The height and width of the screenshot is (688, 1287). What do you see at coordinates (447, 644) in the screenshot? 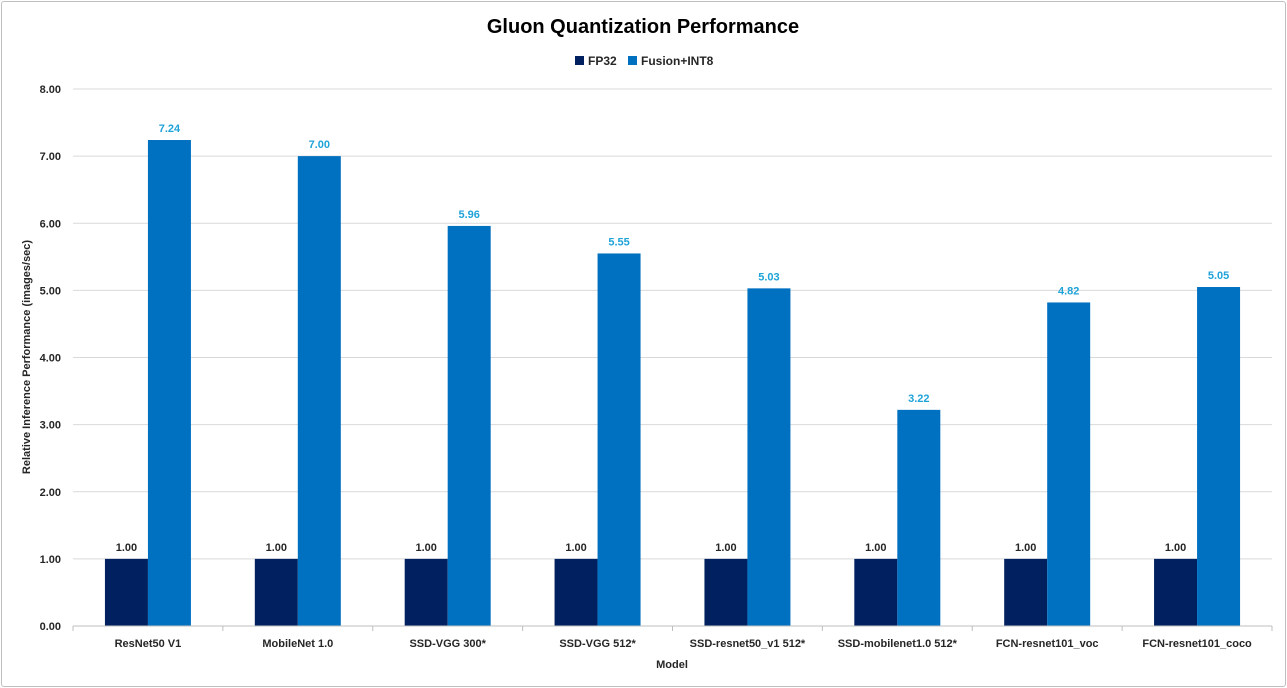
I see `x-tick-label: SSD-VGG 300*` at bounding box center [447, 644].